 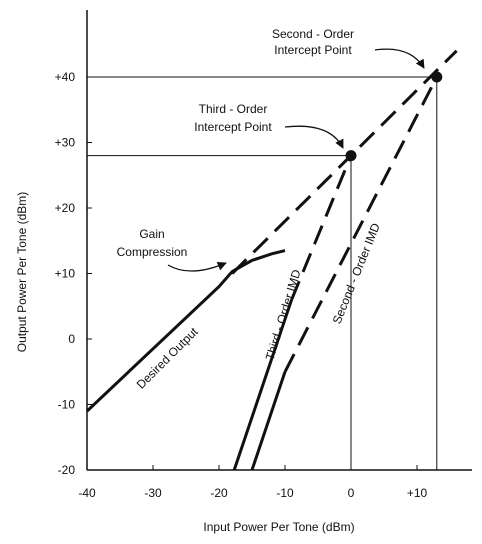 What do you see at coordinates (185, 331) in the screenshot?
I see `desired-output-line` at bounding box center [185, 331].